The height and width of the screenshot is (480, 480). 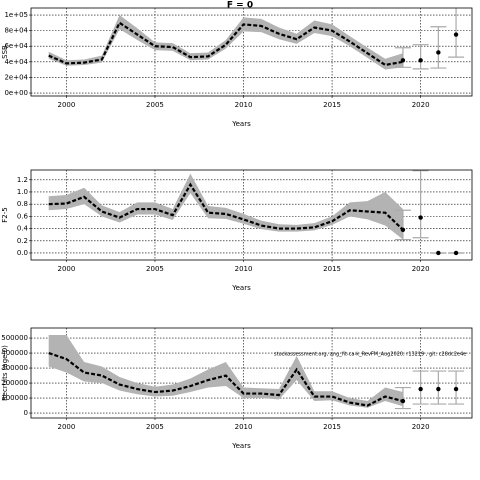 What do you see at coordinates (5, 373) in the screenshot?
I see `y-axis-label: Recruits (age 0)` at bounding box center [5, 373].